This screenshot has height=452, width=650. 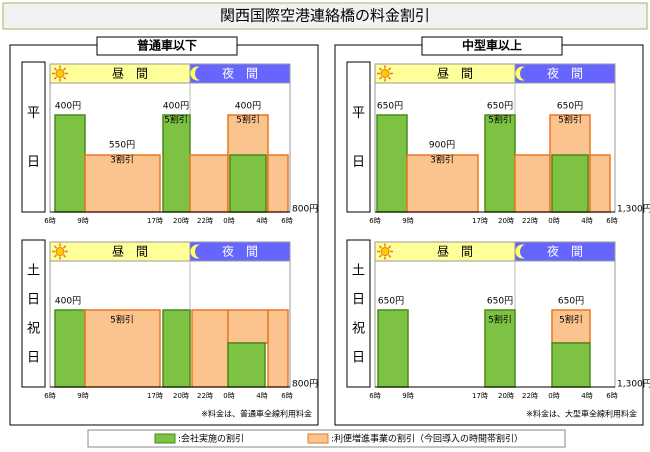 I want to click on moon-icon, so click(x=520, y=73).